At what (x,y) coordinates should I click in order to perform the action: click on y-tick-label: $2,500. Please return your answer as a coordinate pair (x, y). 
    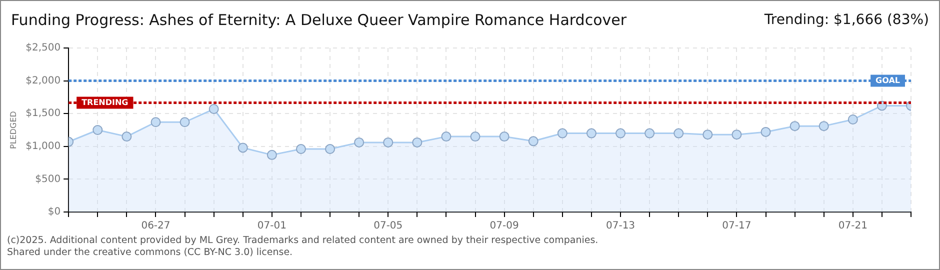
    Looking at the image, I should click on (43, 48).